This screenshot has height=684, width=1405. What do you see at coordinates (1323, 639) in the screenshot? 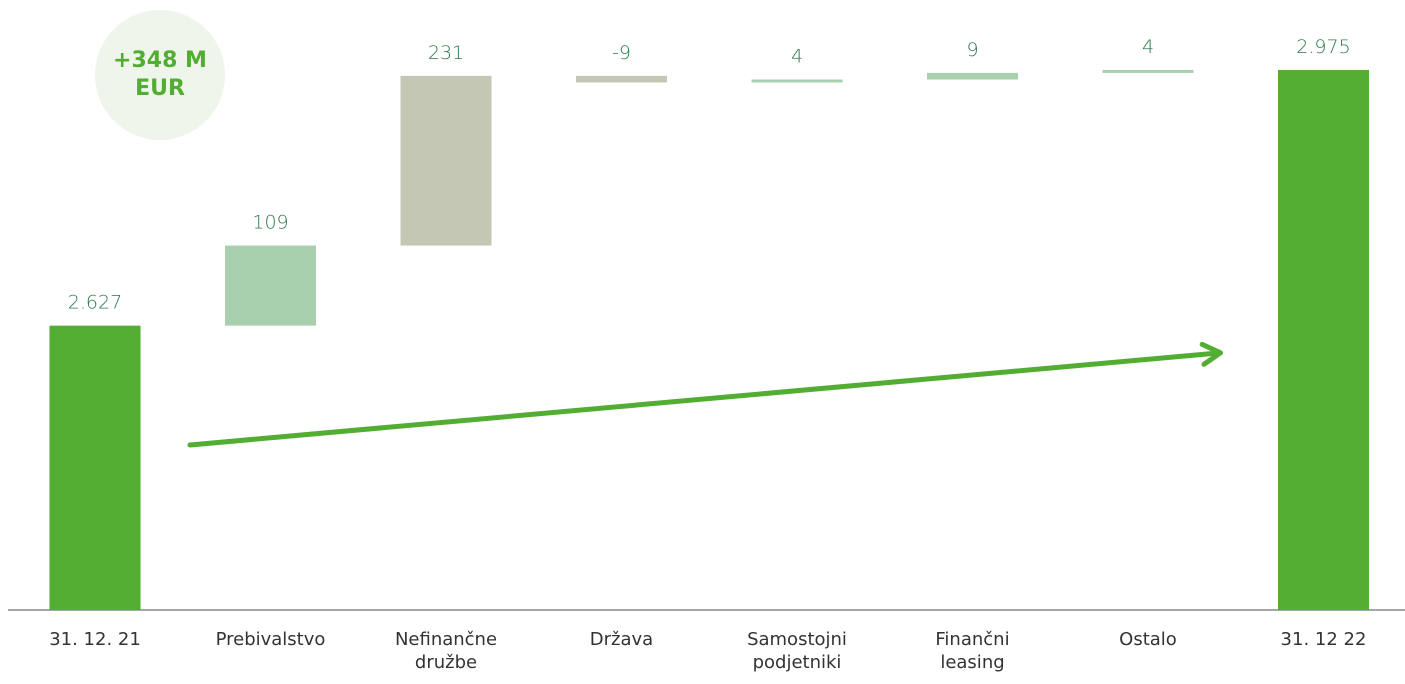
I see `x-tick-label: 31. 12 22` at bounding box center [1323, 639].